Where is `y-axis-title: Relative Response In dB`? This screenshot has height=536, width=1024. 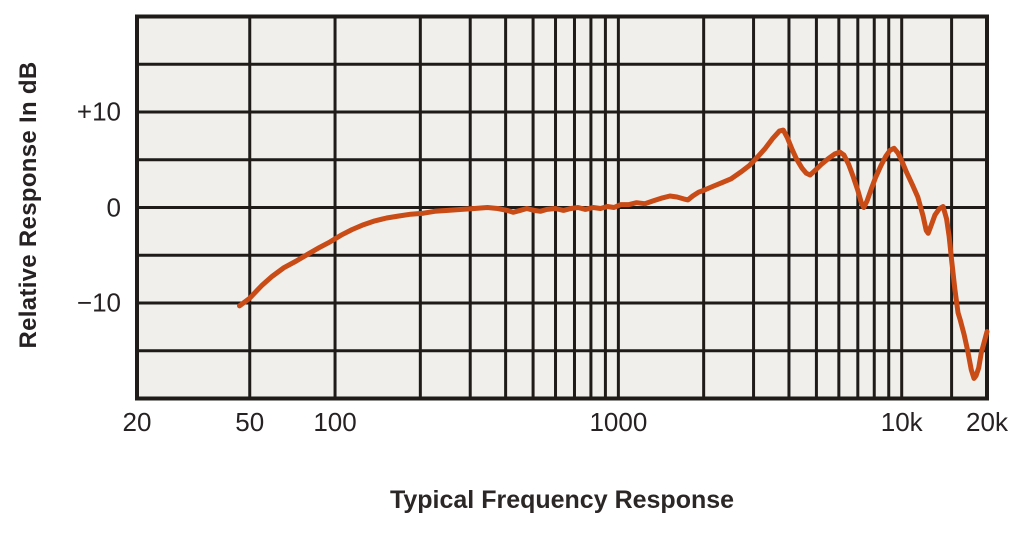
y-axis-title: Relative Response In dB is located at coordinates (28, 205).